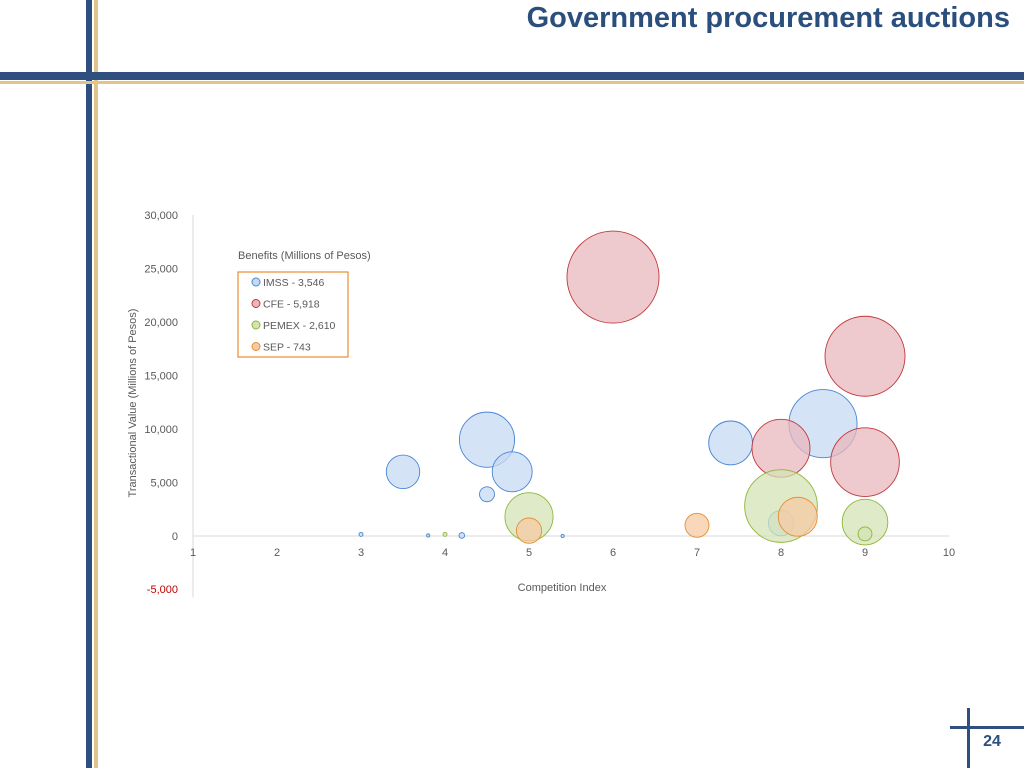 The height and width of the screenshot is (768, 1024). Describe the element at coordinates (277, 553) in the screenshot. I see `x-tick-label: 2` at that location.